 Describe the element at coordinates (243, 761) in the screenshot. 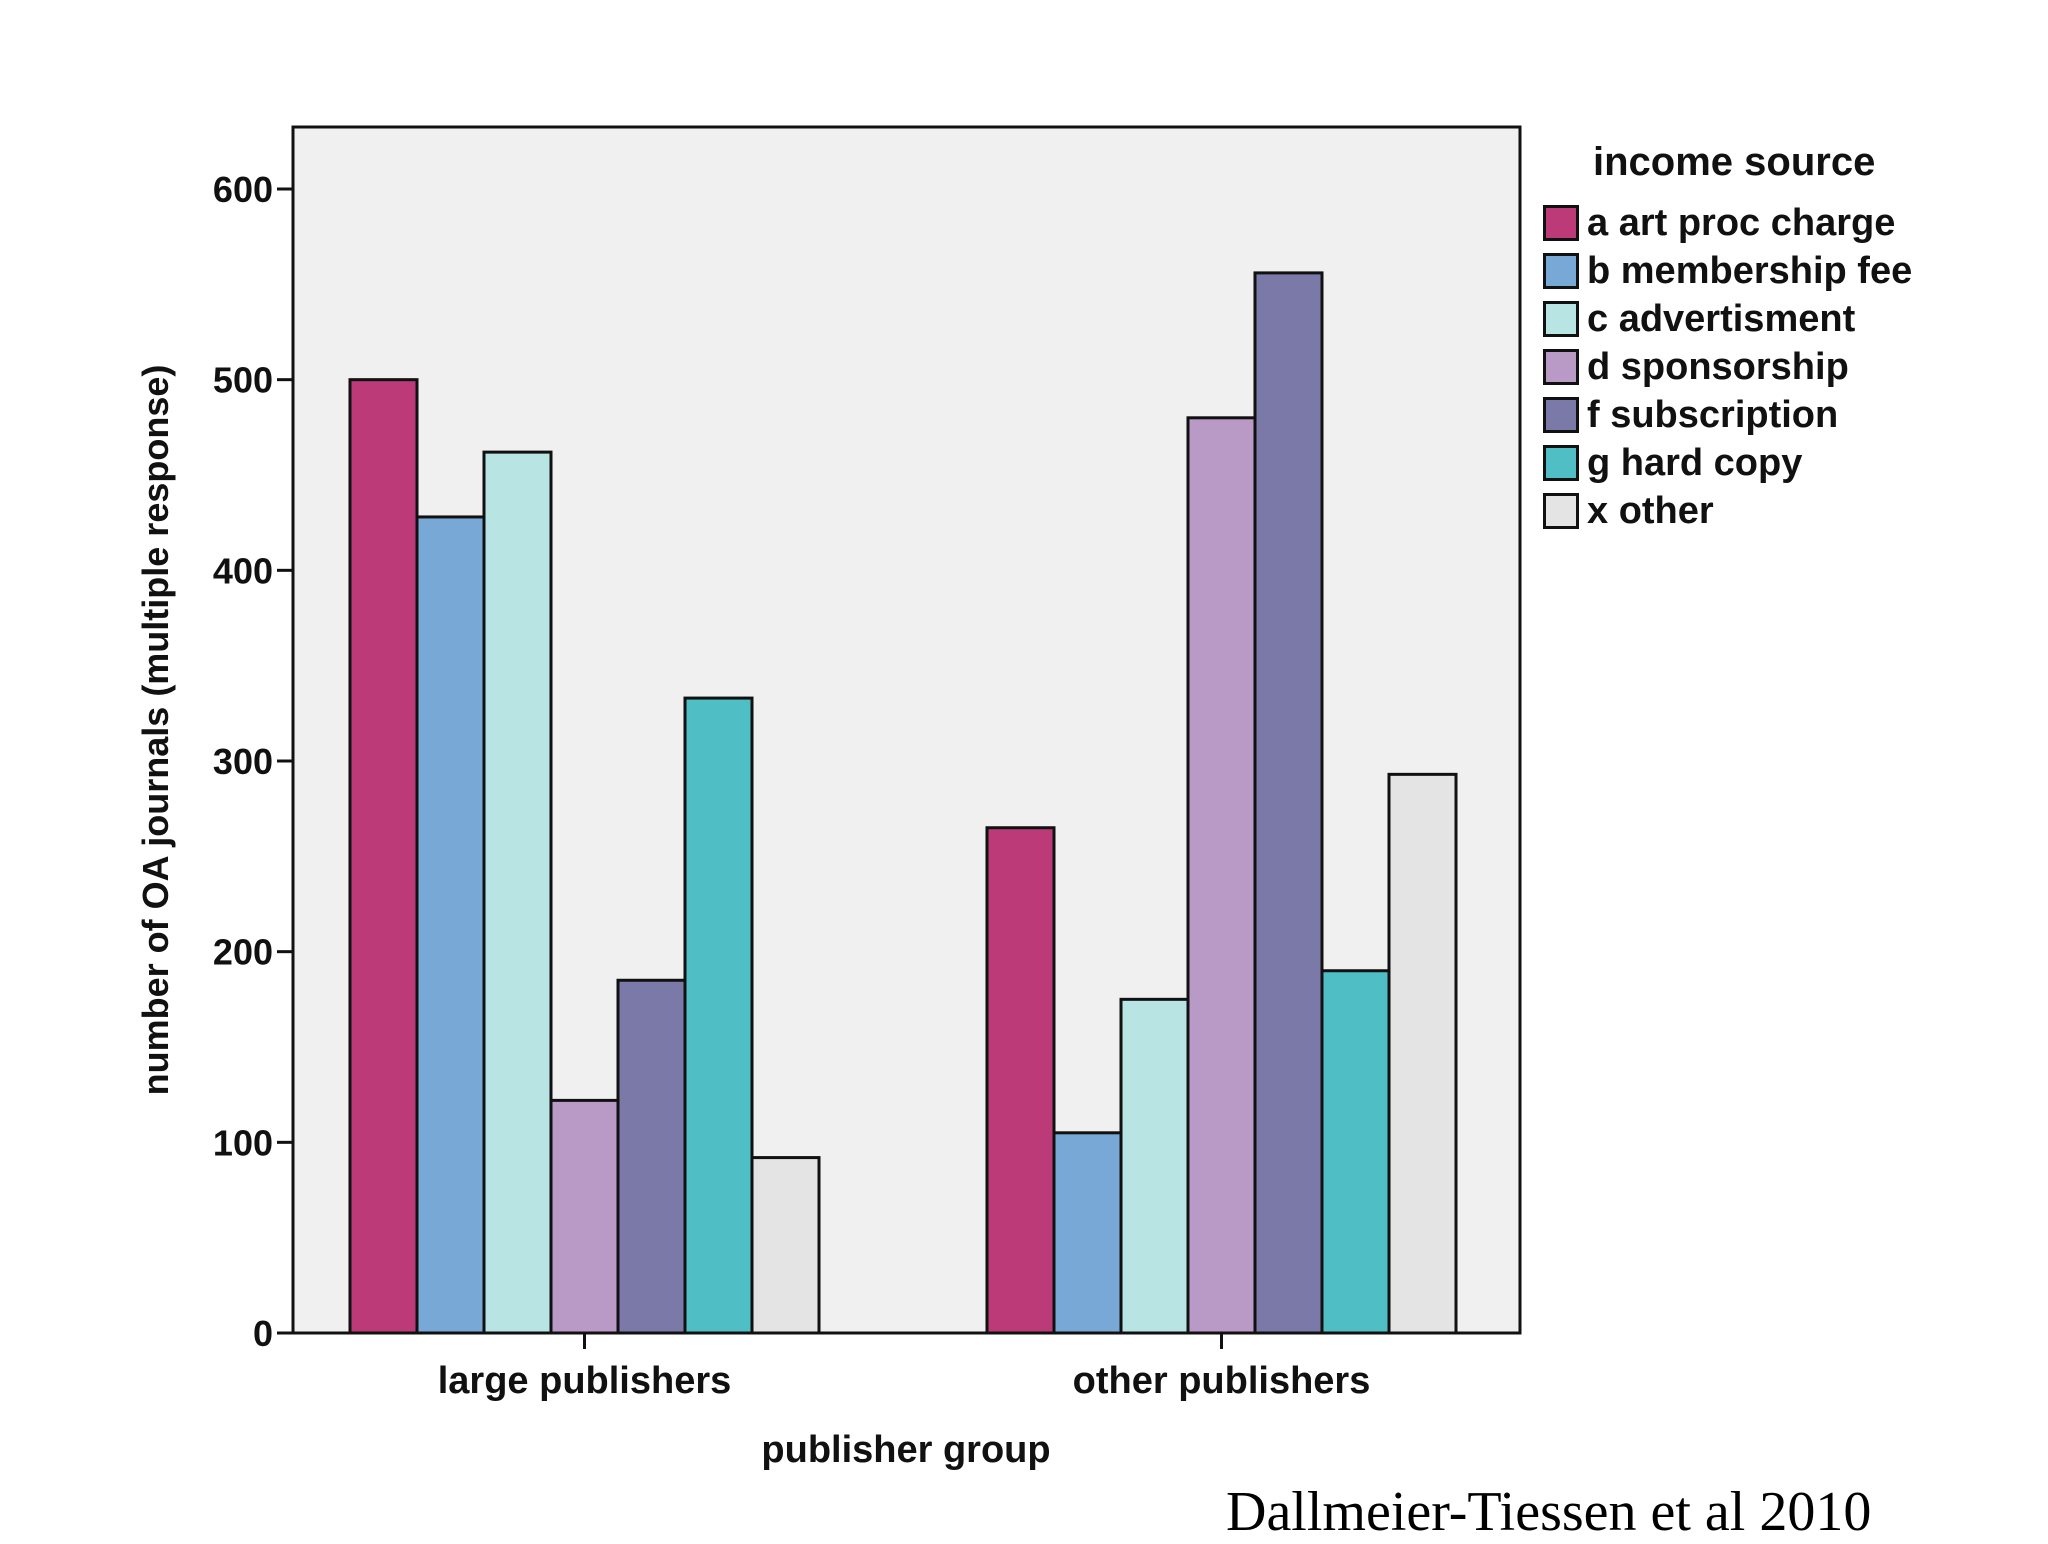

I see `y-tick-label: 300` at that location.